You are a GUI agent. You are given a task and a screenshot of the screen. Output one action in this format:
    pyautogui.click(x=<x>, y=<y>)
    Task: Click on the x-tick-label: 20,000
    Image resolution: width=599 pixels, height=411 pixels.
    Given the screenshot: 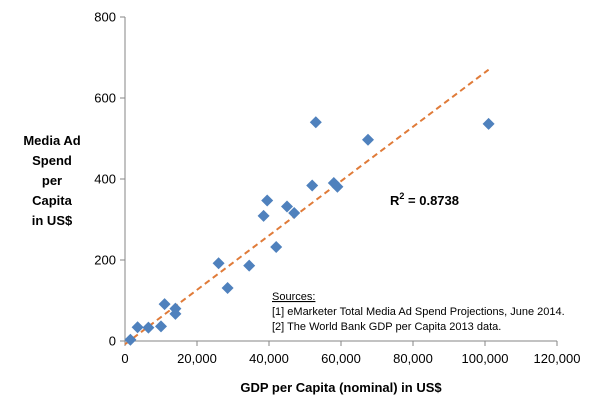 What is the action you would take?
    pyautogui.click(x=197, y=358)
    